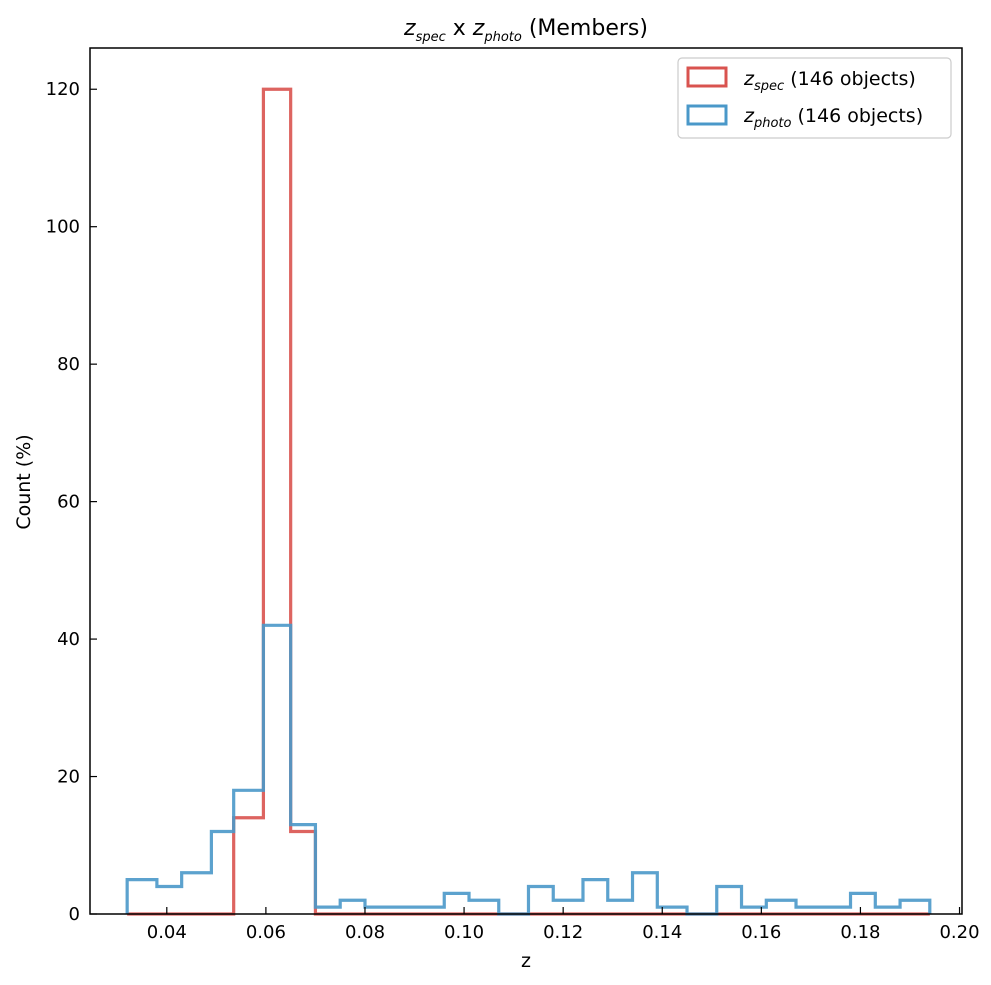 The height and width of the screenshot is (985, 991). What do you see at coordinates (68, 364) in the screenshot?
I see `y-tick-label: 80` at bounding box center [68, 364].